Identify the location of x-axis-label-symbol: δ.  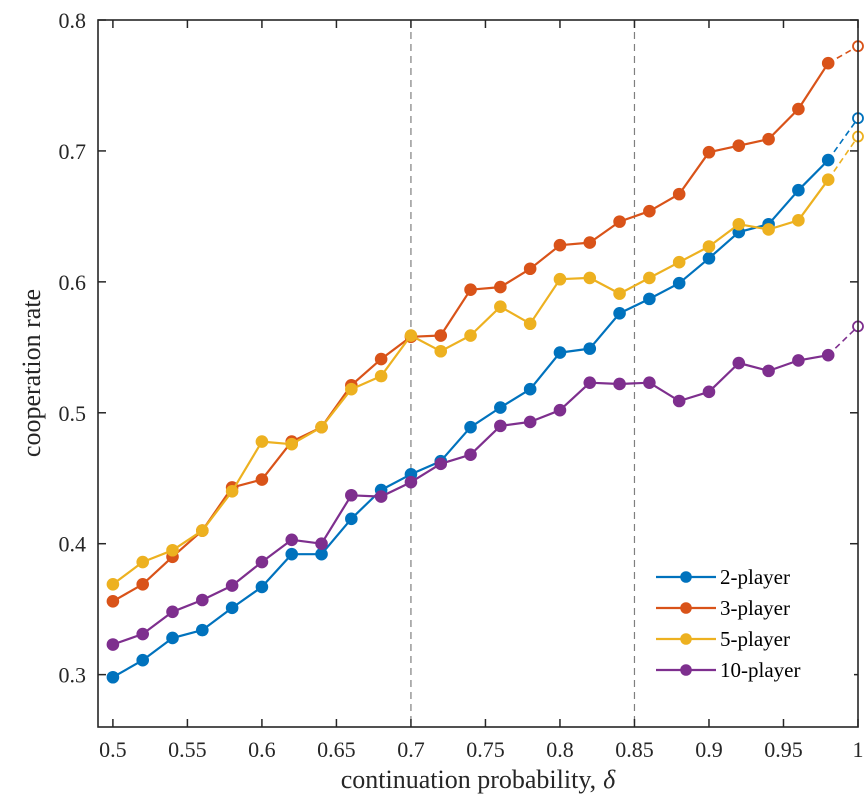
(609, 779).